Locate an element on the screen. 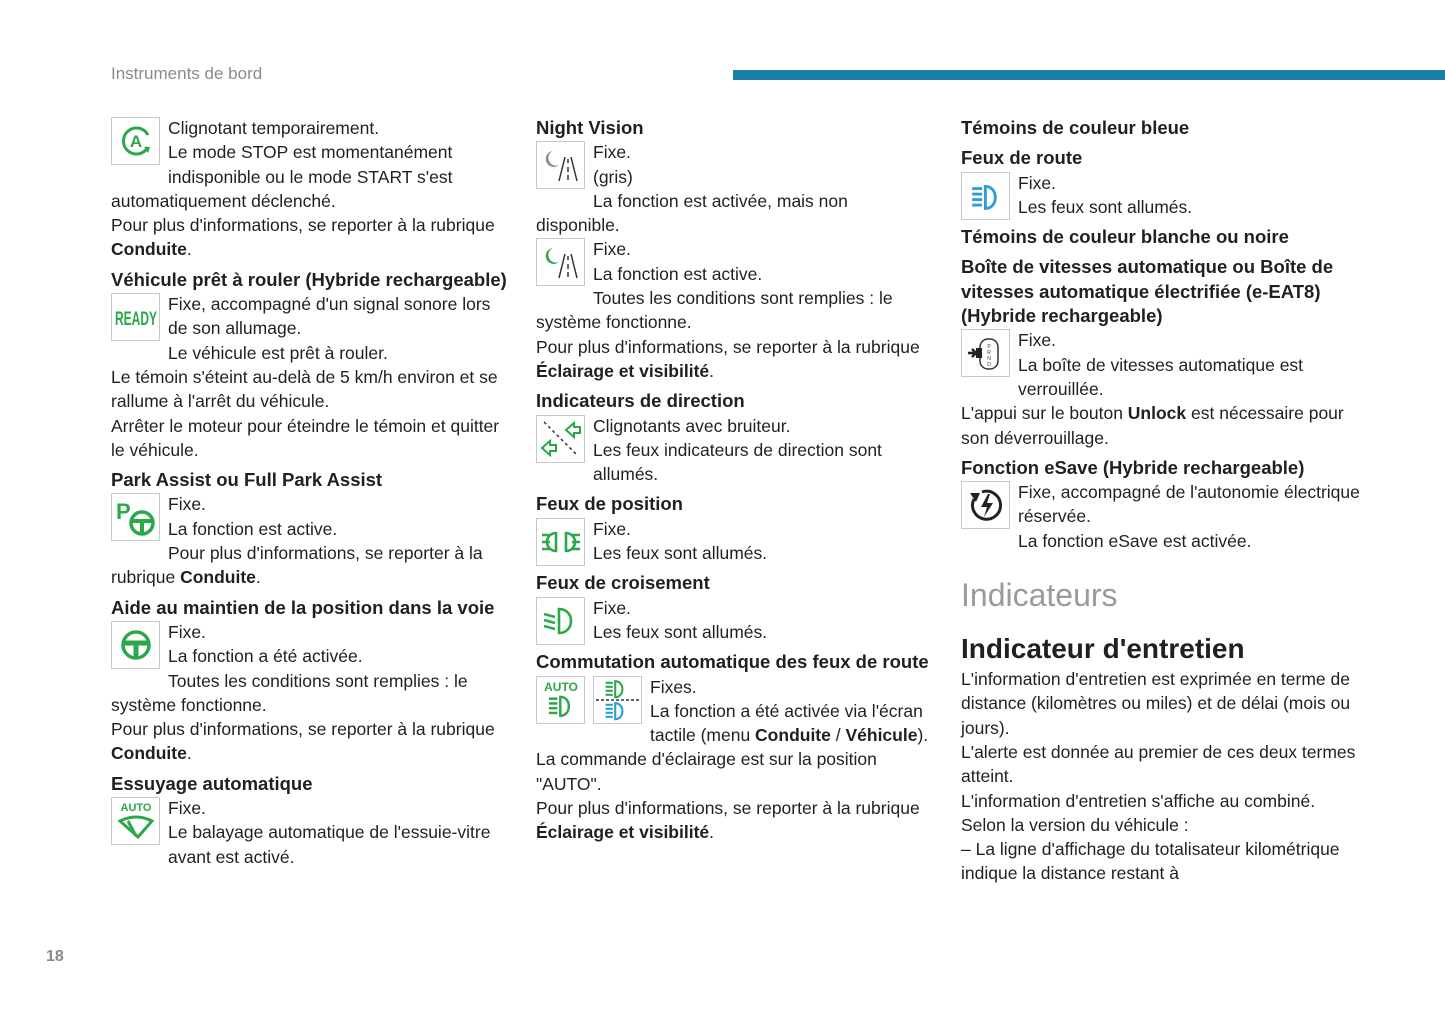 Image resolution: width=1445 pixels, height=1019 pixels. entry-heading: Feux de route is located at coordinates (1022, 158).